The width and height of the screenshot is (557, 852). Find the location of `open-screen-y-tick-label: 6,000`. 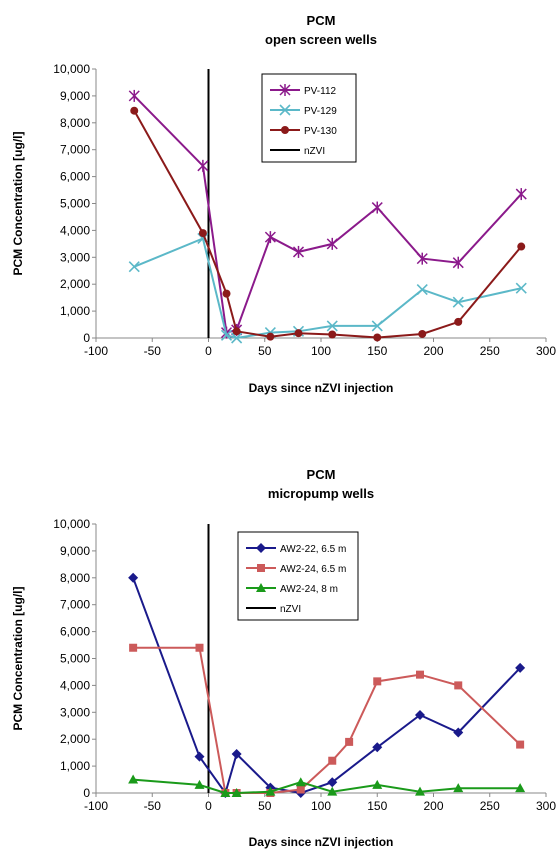

open-screen-y-tick-label: 6,000 is located at coordinates (75, 177).